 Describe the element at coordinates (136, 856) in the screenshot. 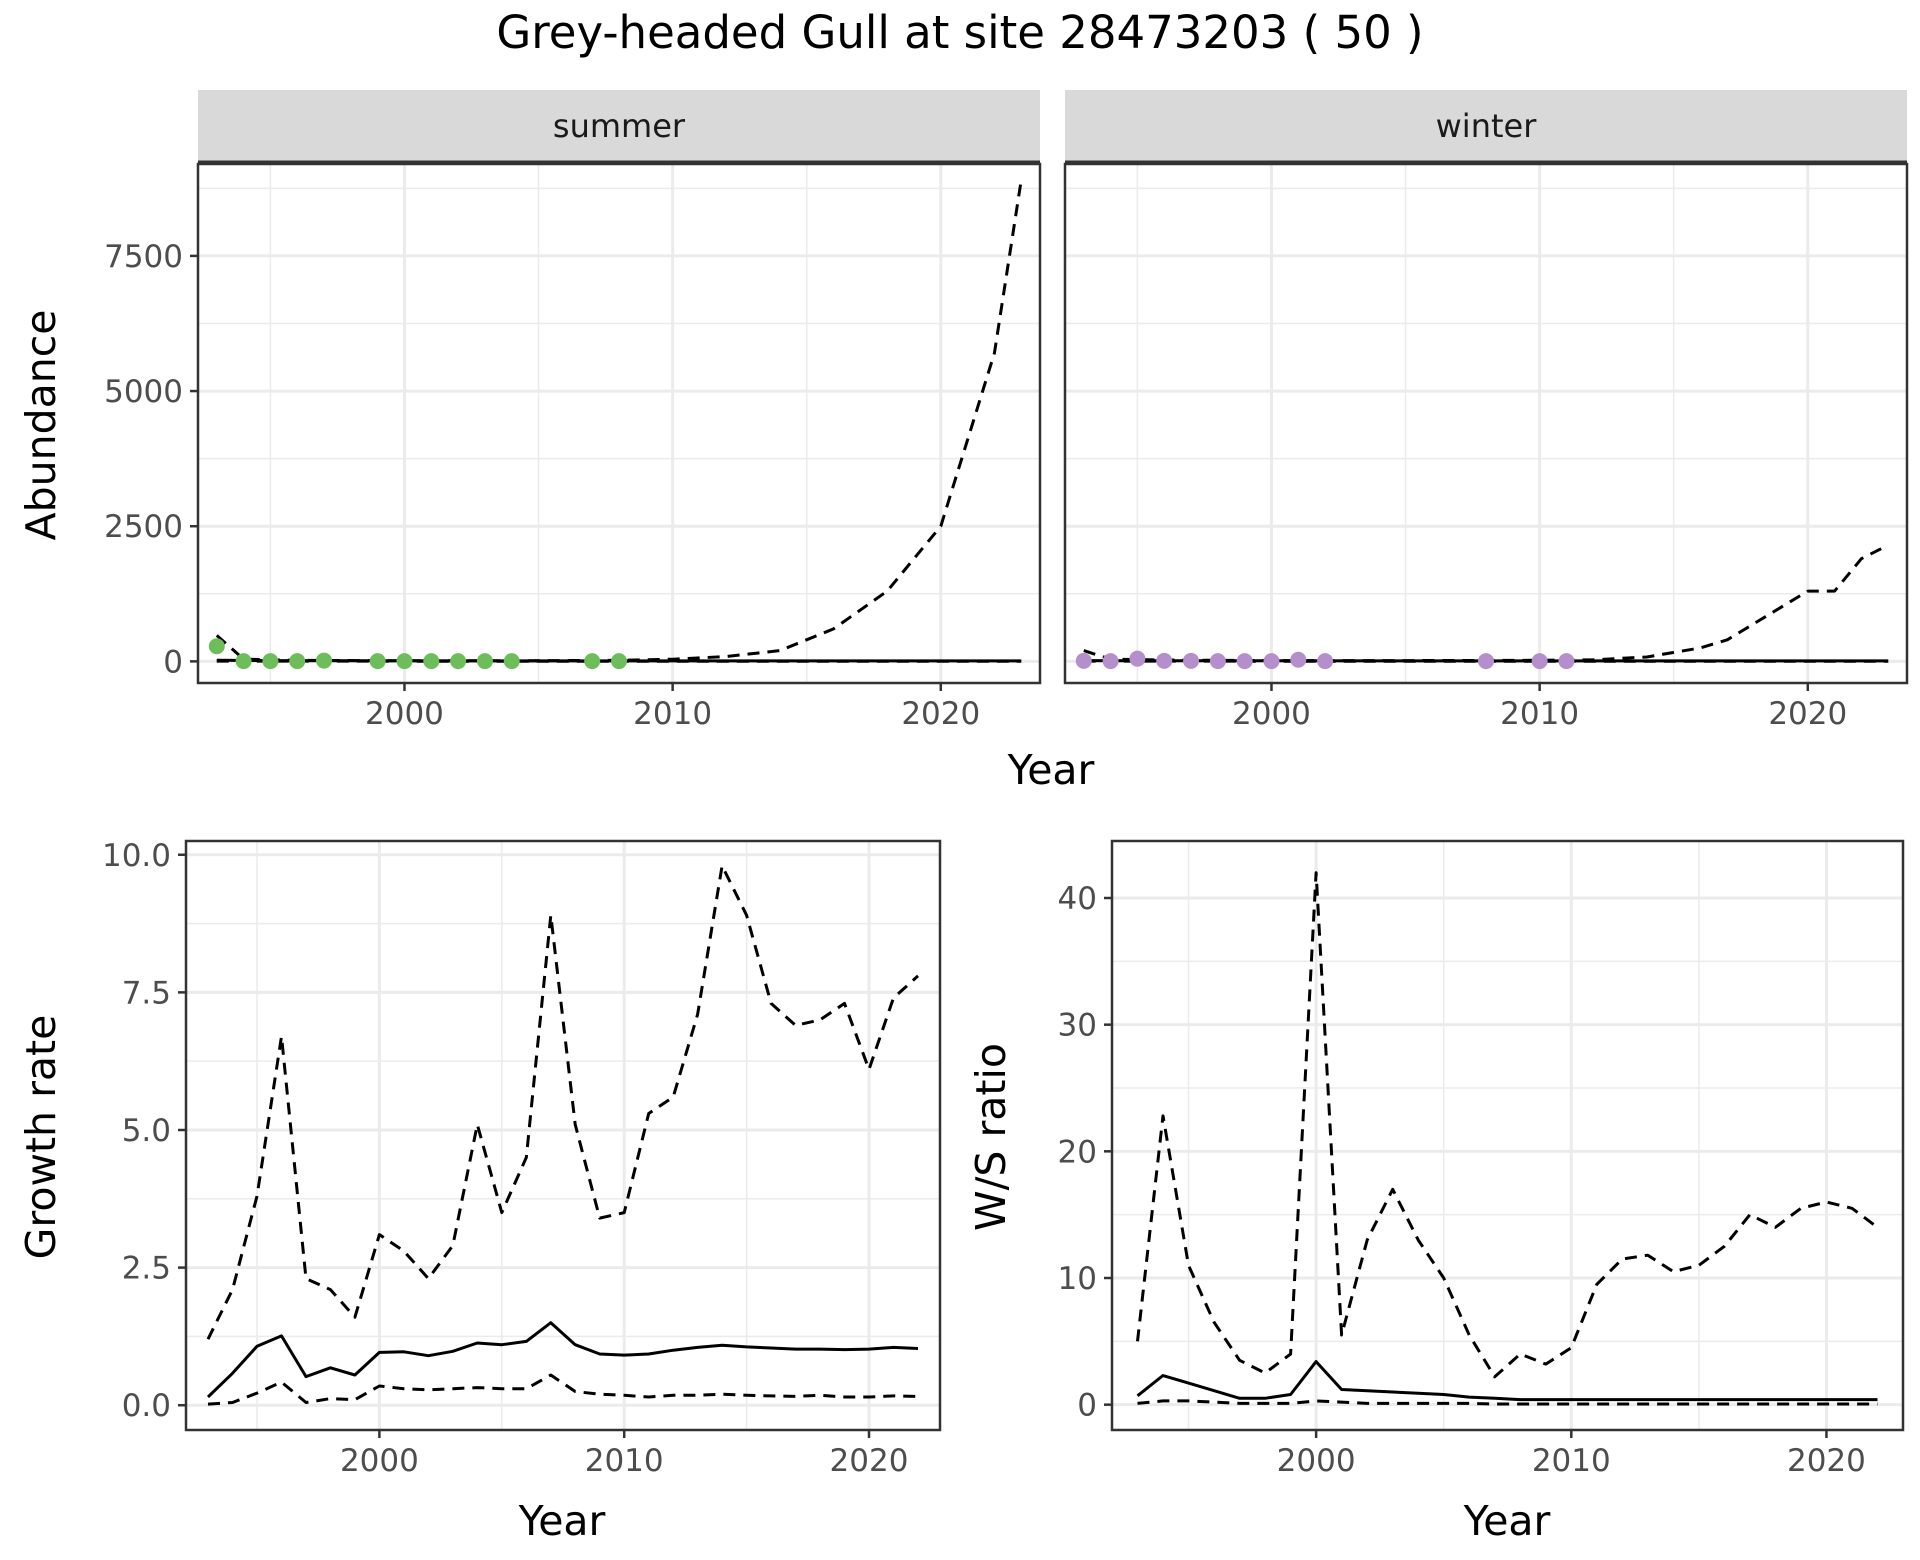

I see `y-tick-label: 10.0` at that location.